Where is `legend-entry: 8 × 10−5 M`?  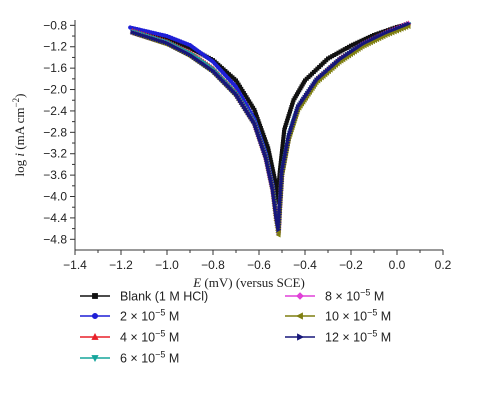
legend-entry: 8 × 10−5 M is located at coordinates (334, 296).